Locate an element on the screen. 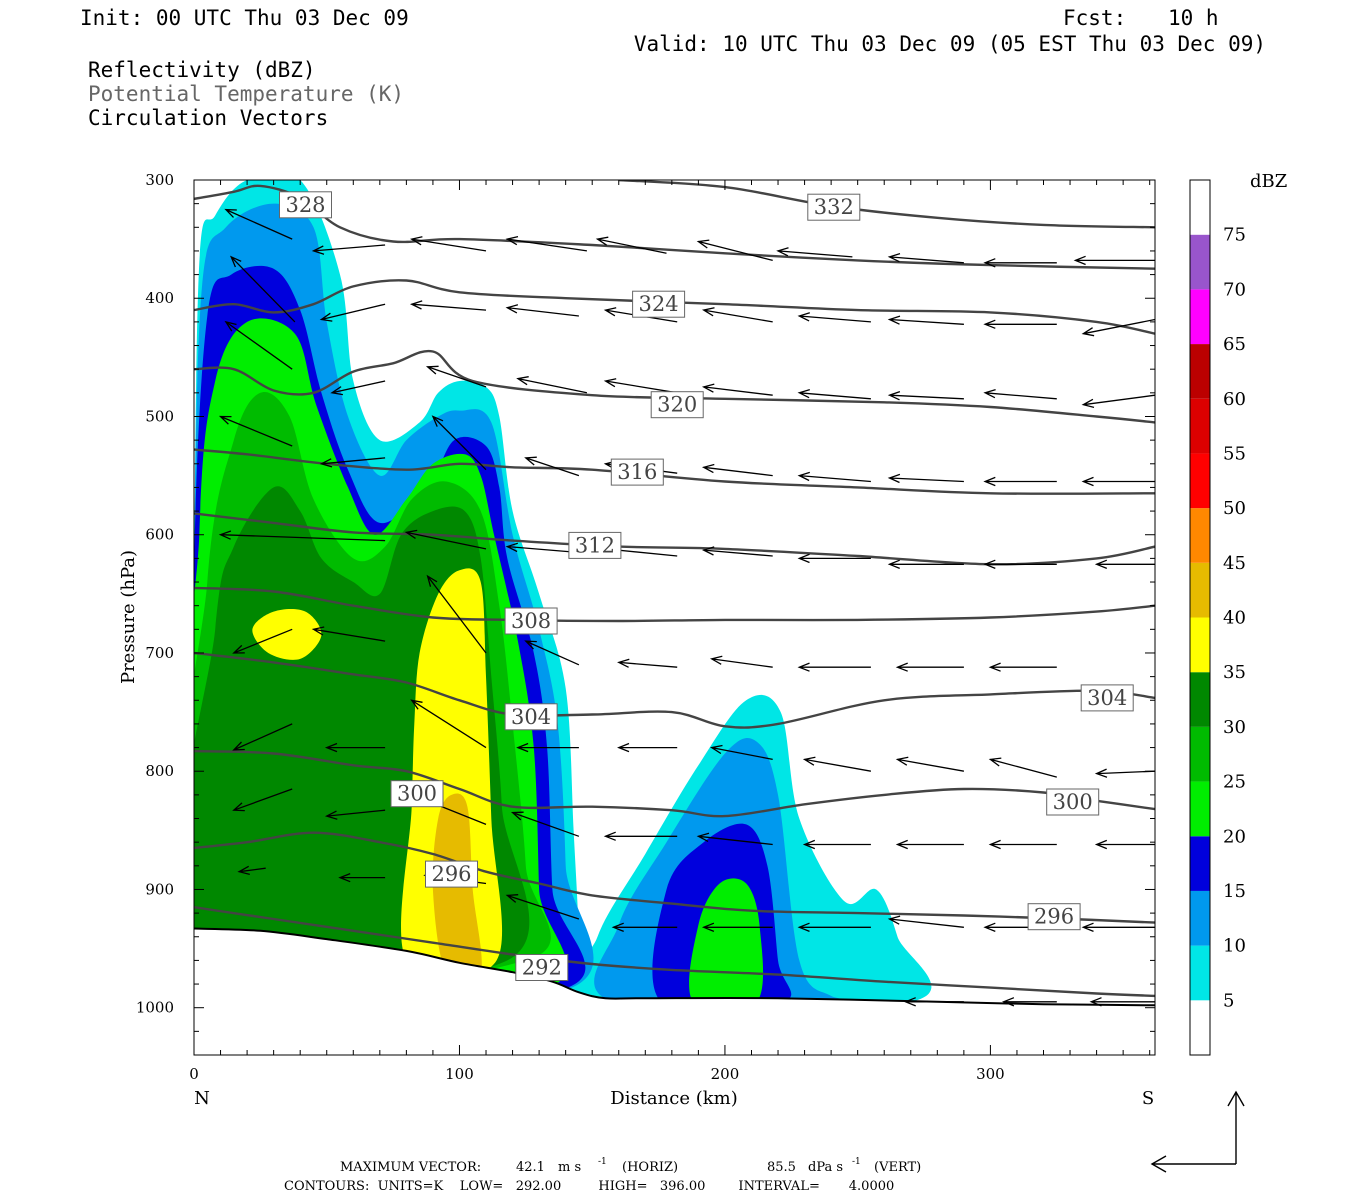 This screenshot has height=1200, width=1350. max-vector-horiz-unit: m s is located at coordinates (569, 1167).